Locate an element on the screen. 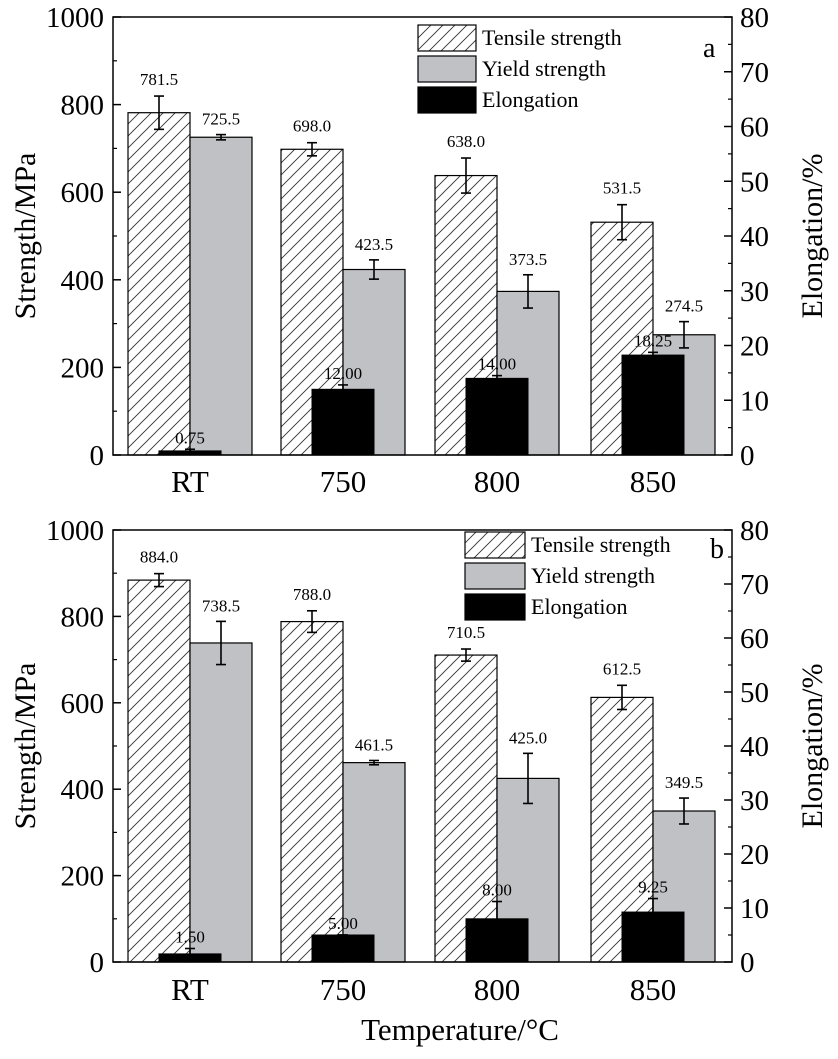 The width and height of the screenshot is (838, 1059). yield-strength-data-label: 725.5 is located at coordinates (221, 119).